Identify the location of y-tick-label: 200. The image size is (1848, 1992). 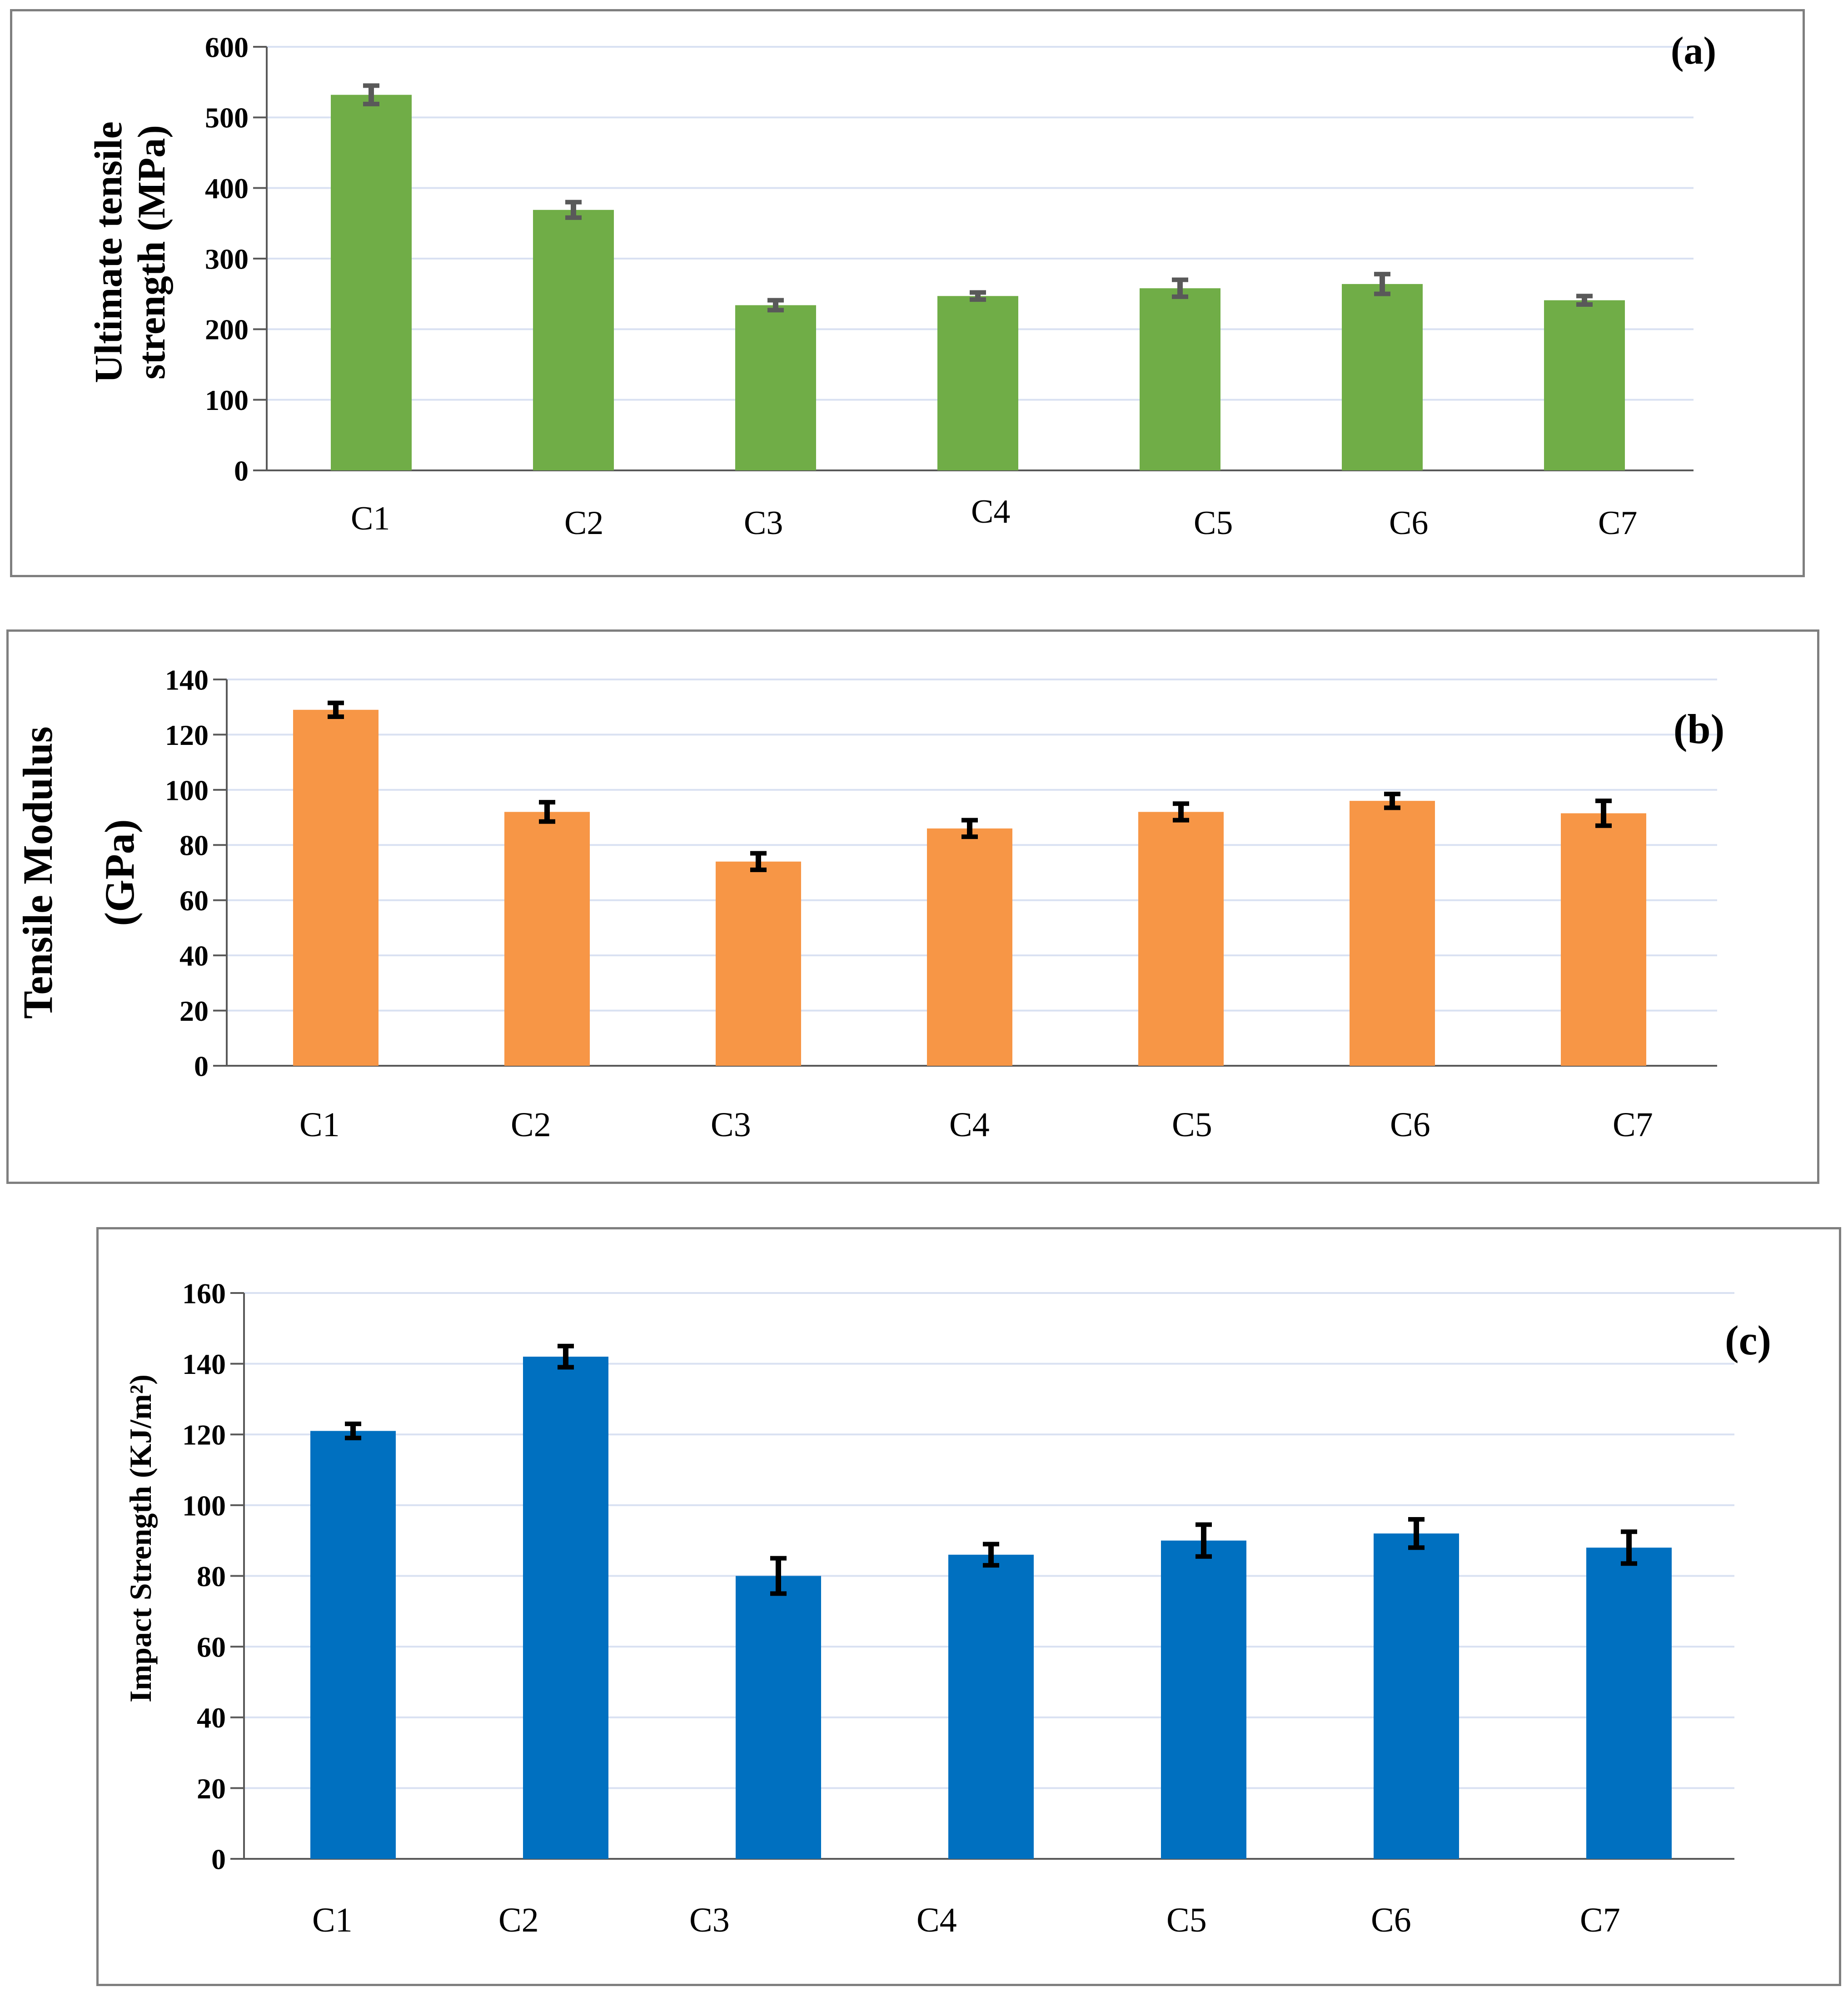
(227, 330).